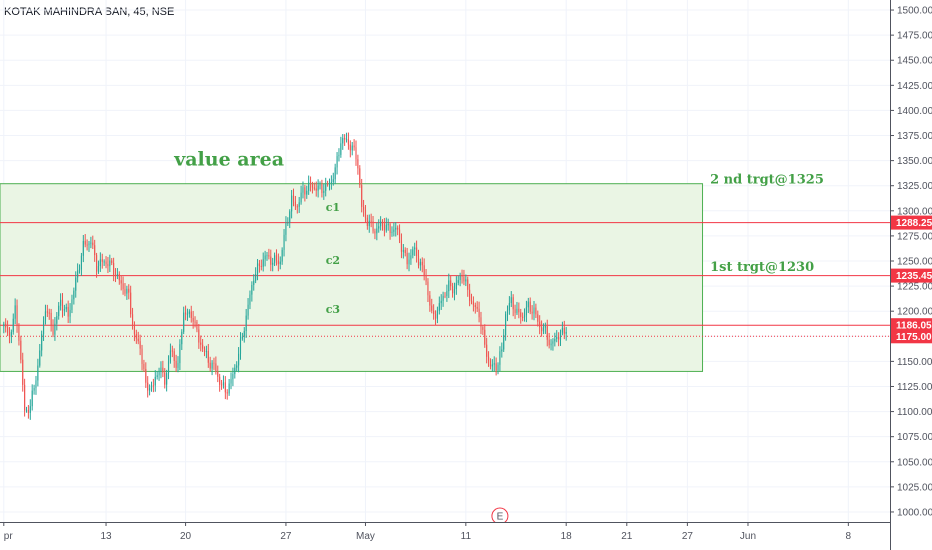 The width and height of the screenshot is (932, 550). What do you see at coordinates (914, 412) in the screenshot?
I see `price-tick-label: 1100.00` at bounding box center [914, 412].